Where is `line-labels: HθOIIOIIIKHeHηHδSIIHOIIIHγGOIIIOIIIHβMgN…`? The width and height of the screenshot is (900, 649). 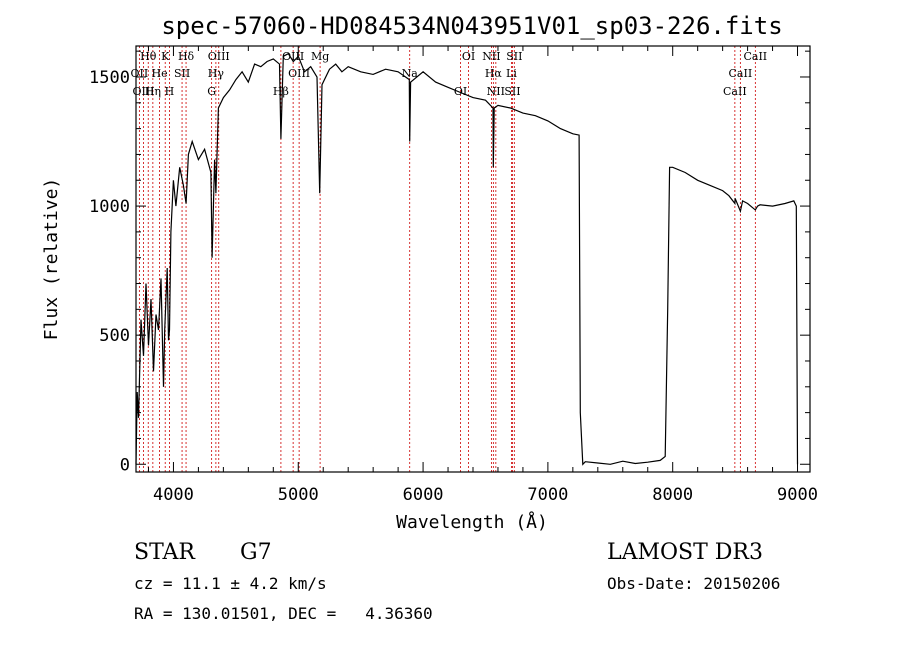 line-labels: HθOIIOIIIKHeHηHδSIIHOIIIHγGOIIIOIIIHβMgN… is located at coordinates (449, 74).